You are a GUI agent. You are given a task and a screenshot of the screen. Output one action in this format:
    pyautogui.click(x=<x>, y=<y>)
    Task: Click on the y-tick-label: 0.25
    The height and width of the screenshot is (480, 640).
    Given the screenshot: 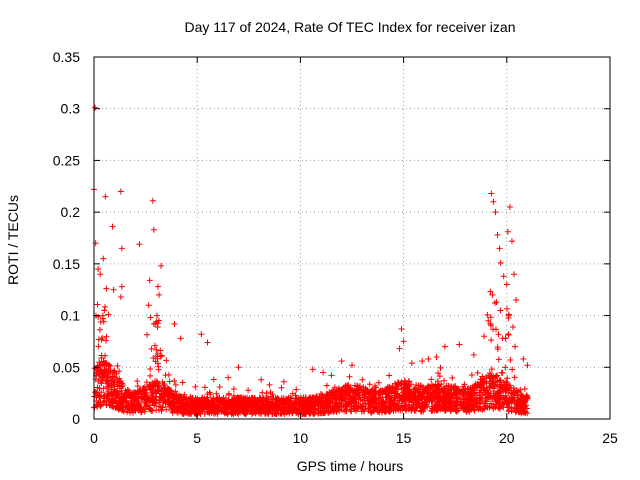 What is the action you would take?
    pyautogui.click(x=66, y=160)
    